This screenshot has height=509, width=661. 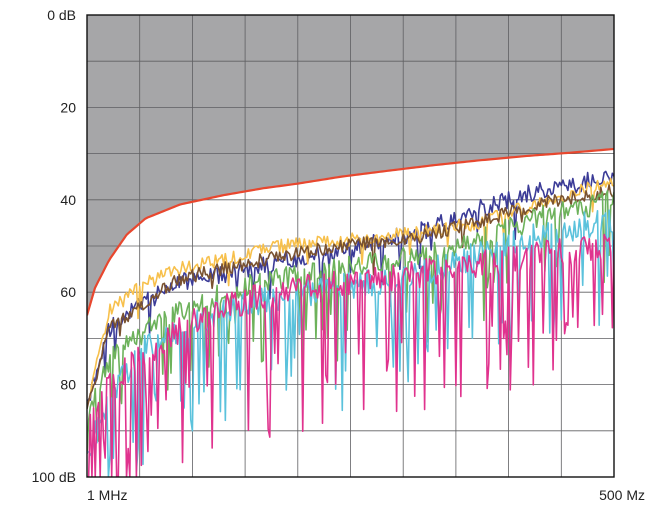 I want to click on x-tick-label-end: 500 Mz, so click(x=622, y=495).